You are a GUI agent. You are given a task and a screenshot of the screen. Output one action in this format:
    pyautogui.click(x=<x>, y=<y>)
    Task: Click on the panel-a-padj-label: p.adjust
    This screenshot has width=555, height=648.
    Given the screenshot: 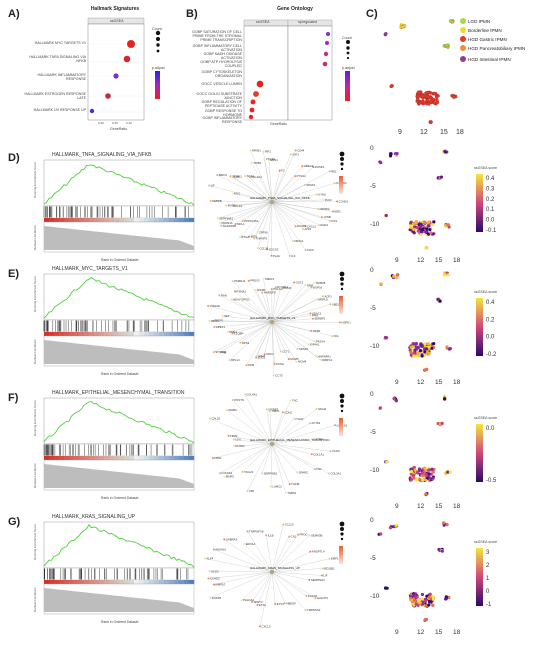 What is the action you would take?
    pyautogui.click(x=158, y=68)
    